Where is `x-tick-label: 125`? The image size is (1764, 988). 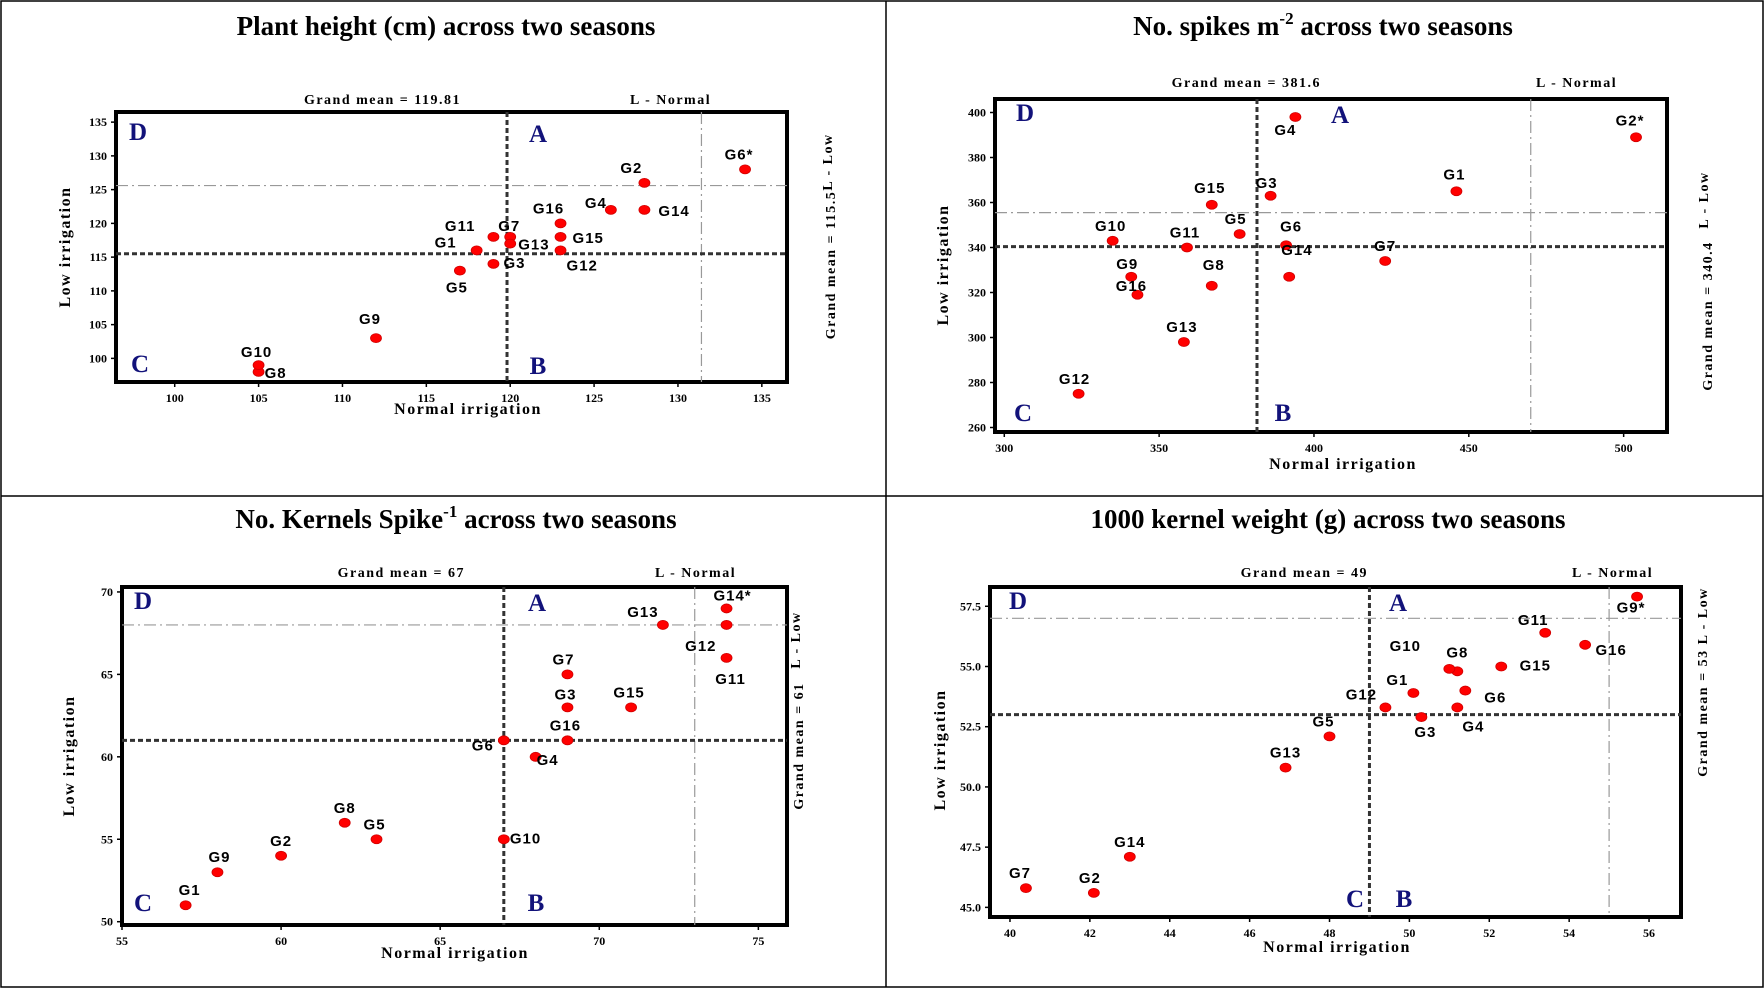 x-tick-label: 125 is located at coordinates (594, 398).